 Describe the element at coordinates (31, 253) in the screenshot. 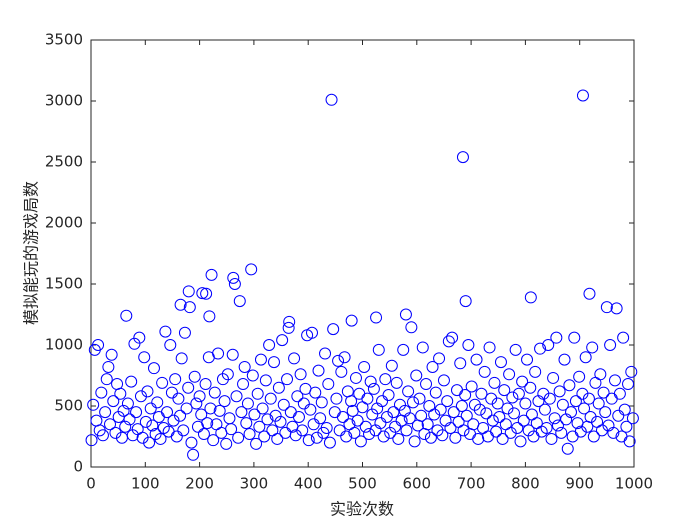

I see `y-axis-label: 模拟能玩的游戏局数` at that location.